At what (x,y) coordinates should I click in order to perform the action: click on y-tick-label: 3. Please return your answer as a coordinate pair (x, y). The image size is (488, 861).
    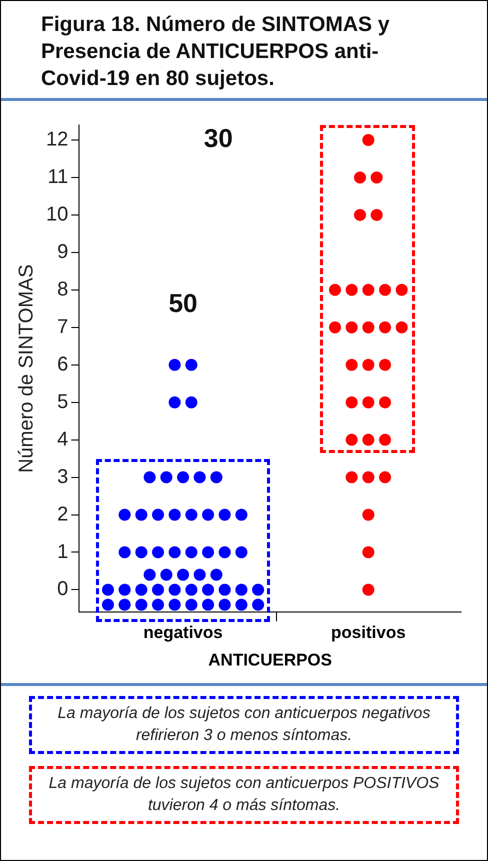
    Looking at the image, I should click on (62, 477).